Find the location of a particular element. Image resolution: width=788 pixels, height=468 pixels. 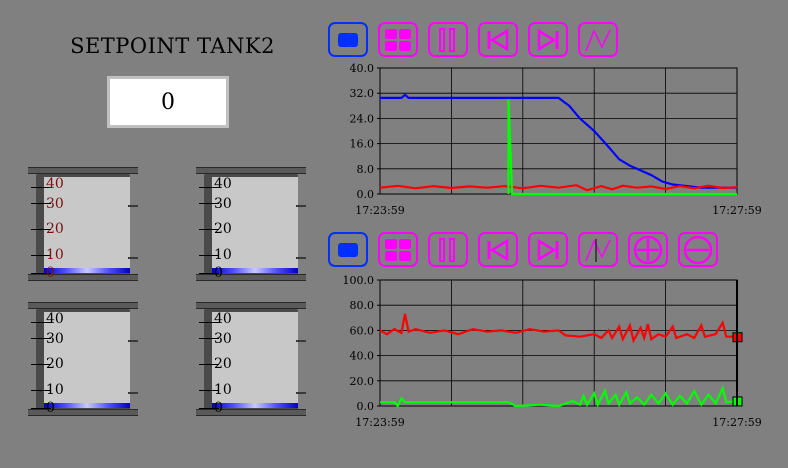

zoom-in-icon is located at coordinates (648, 249).